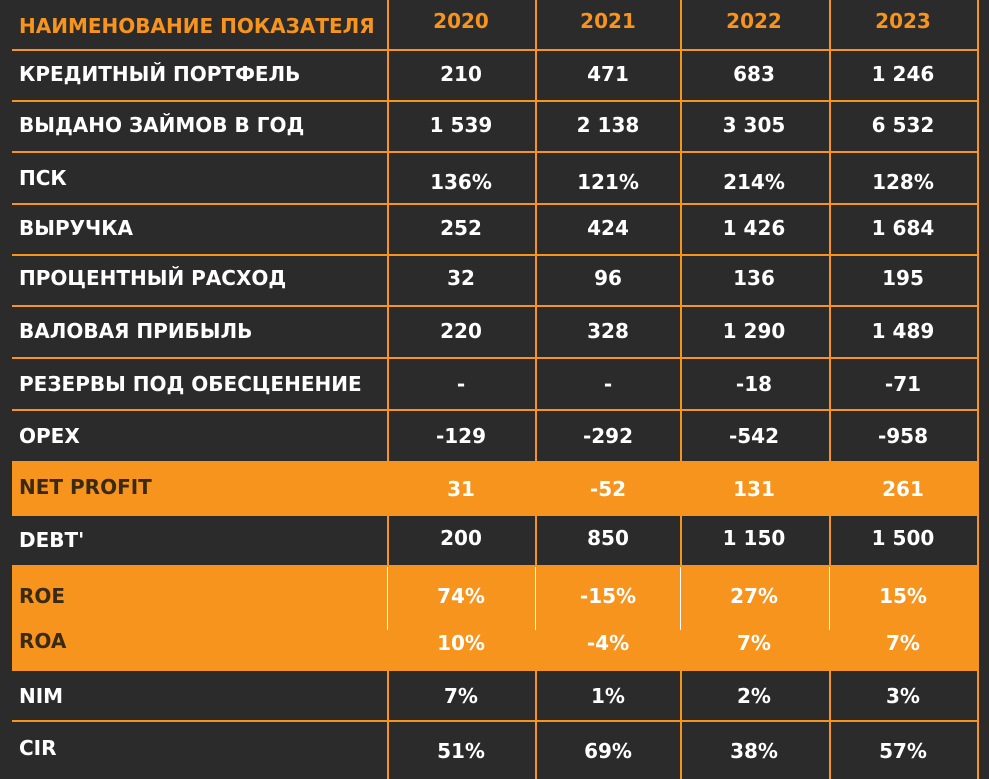 The height and width of the screenshot is (779, 989). I want to click on table-row: CIR 51% 69% 38% 57%, so click(494, 750).